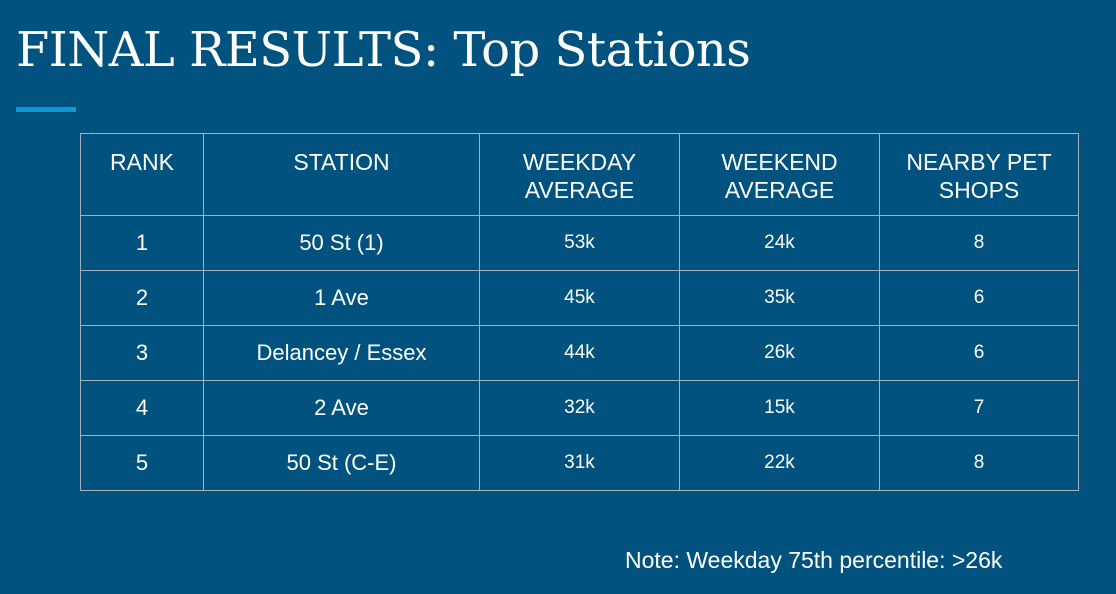 Image resolution: width=1116 pixels, height=594 pixels. I want to click on cell-weekend-average: 22k, so click(779, 463).